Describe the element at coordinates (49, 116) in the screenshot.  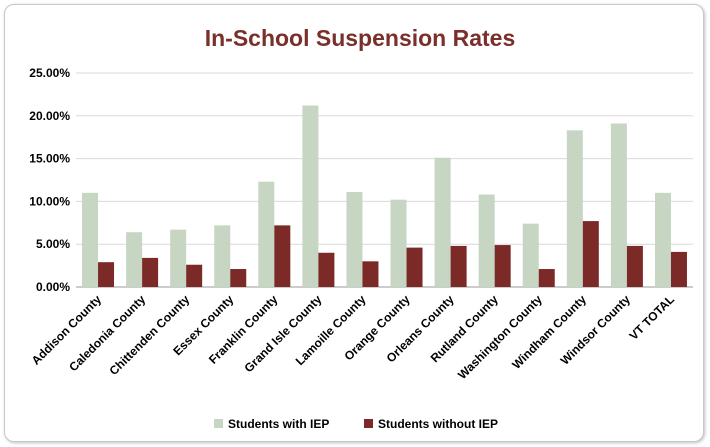
I see `y-tick-label: 20.00%` at that location.